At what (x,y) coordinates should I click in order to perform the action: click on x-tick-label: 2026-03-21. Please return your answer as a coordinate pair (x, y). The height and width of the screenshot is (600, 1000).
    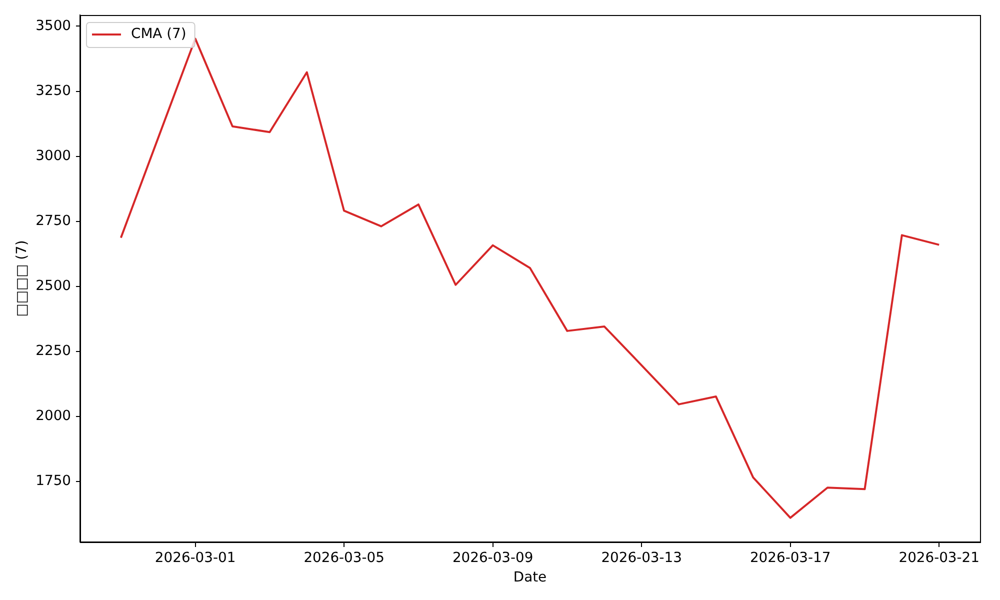
    Looking at the image, I should click on (939, 558).